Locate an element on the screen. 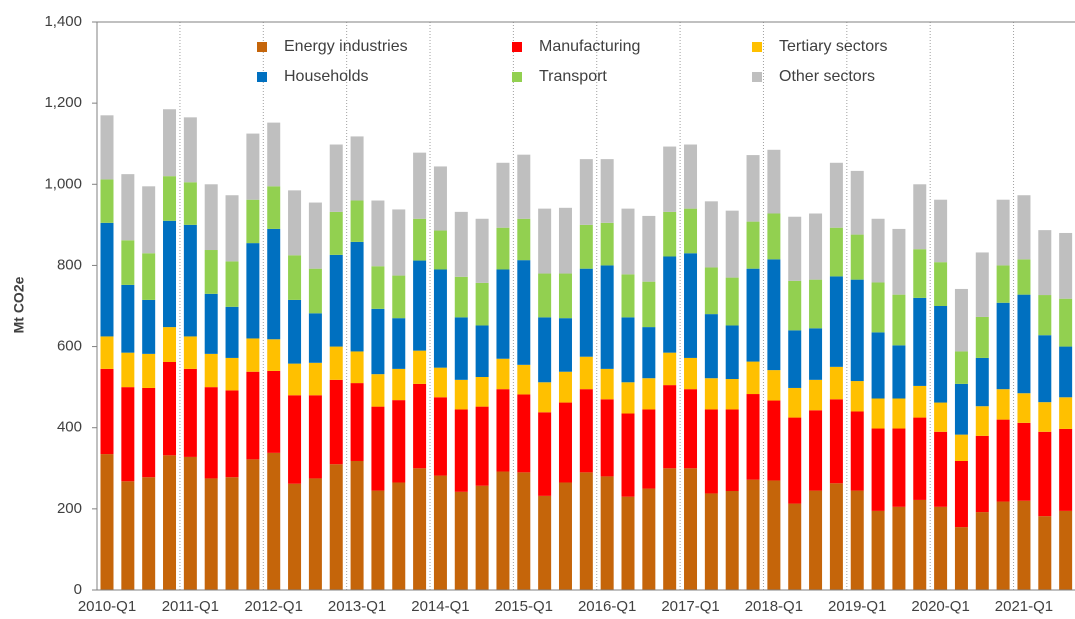 The height and width of the screenshot is (619, 1075). x-tick-label: 2015-Q1 is located at coordinates (524, 606).